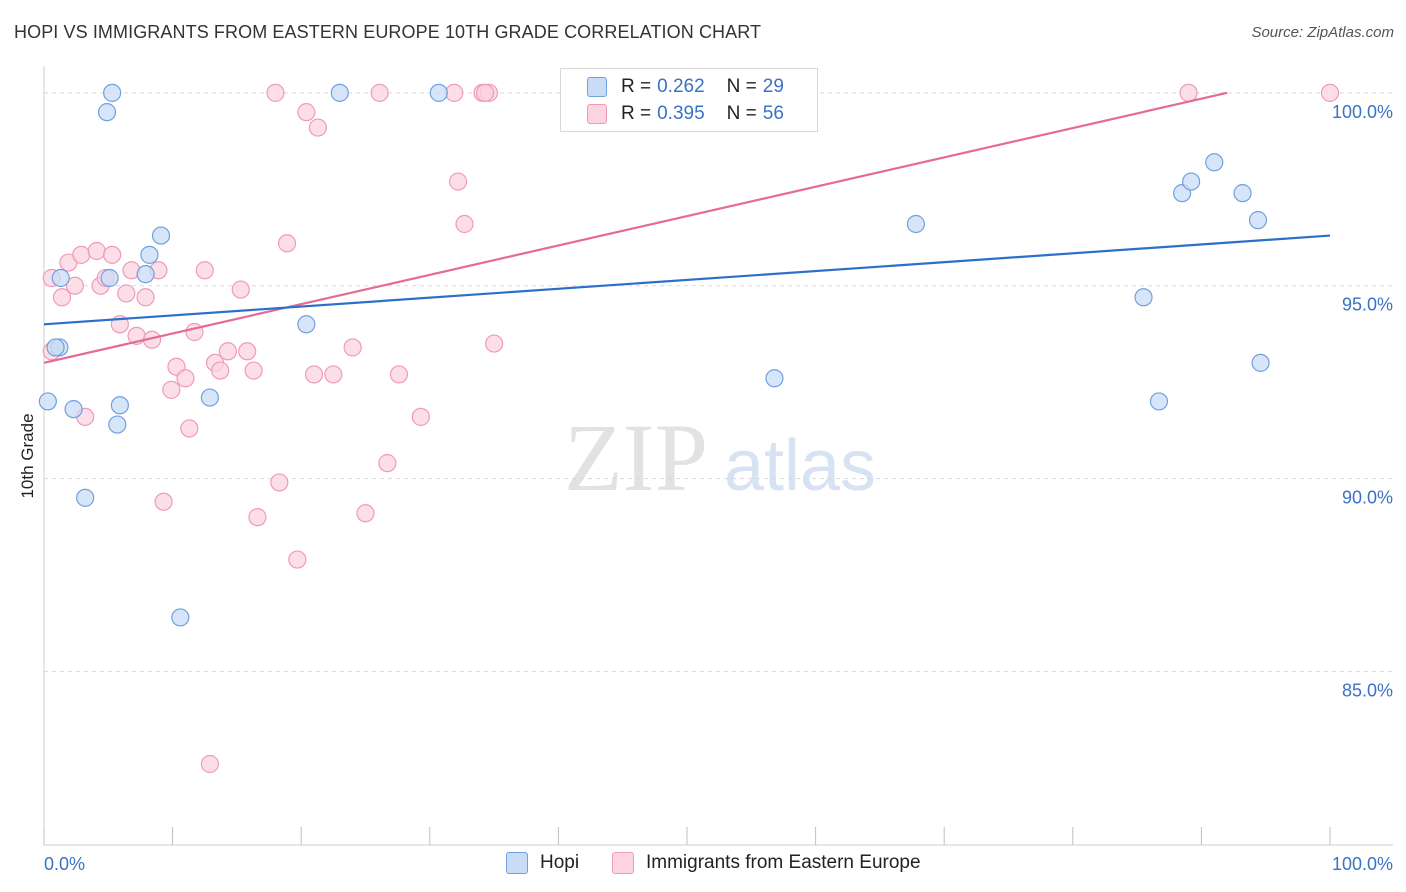  What do you see at coordinates (773, 113) in the screenshot?
I see `legend-n-value-immigrants: 56` at bounding box center [773, 113].